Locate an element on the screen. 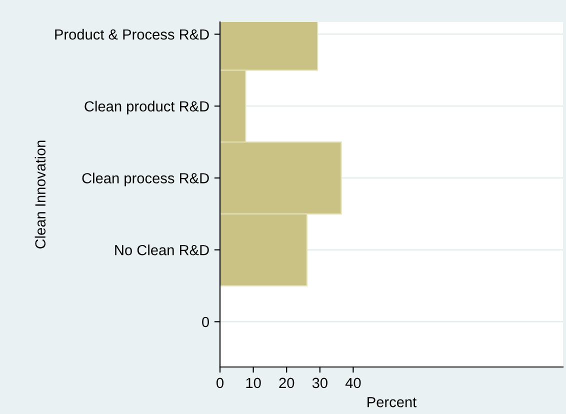  x-tick-label: 10 is located at coordinates (253, 383).